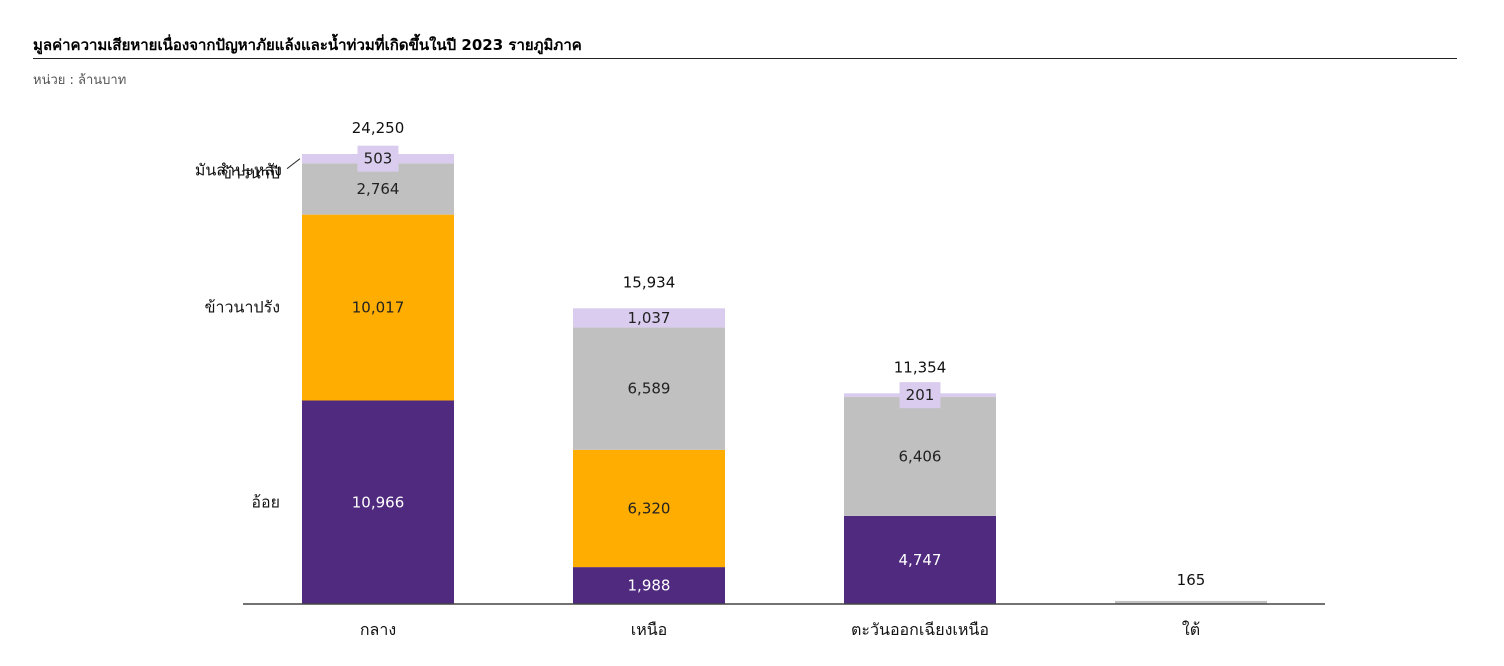  What do you see at coordinates (1191, 629) in the screenshot?
I see `category-label-ใต้: ใต้` at bounding box center [1191, 629].